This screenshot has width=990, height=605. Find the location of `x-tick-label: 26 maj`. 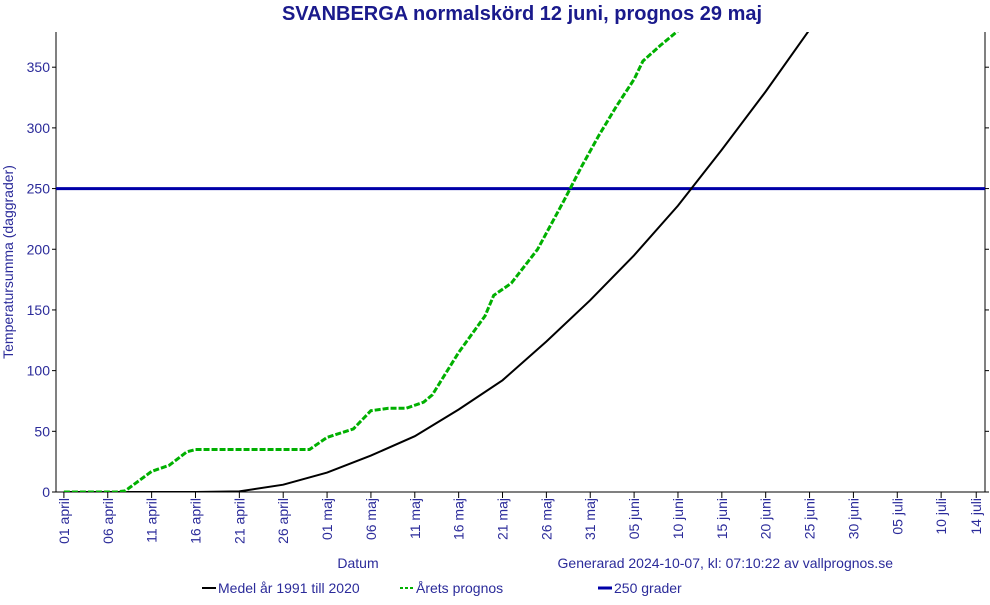

x-tick-label: 26 maj is located at coordinates (546, 519).